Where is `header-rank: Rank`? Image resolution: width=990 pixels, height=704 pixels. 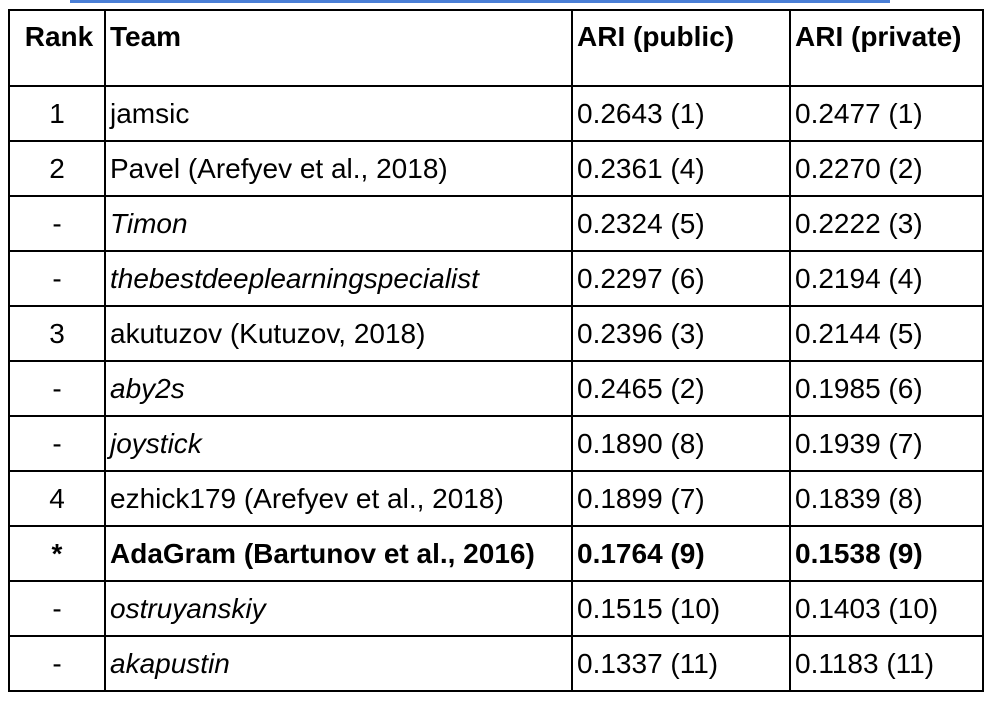 header-rank: Rank is located at coordinates (57, 48).